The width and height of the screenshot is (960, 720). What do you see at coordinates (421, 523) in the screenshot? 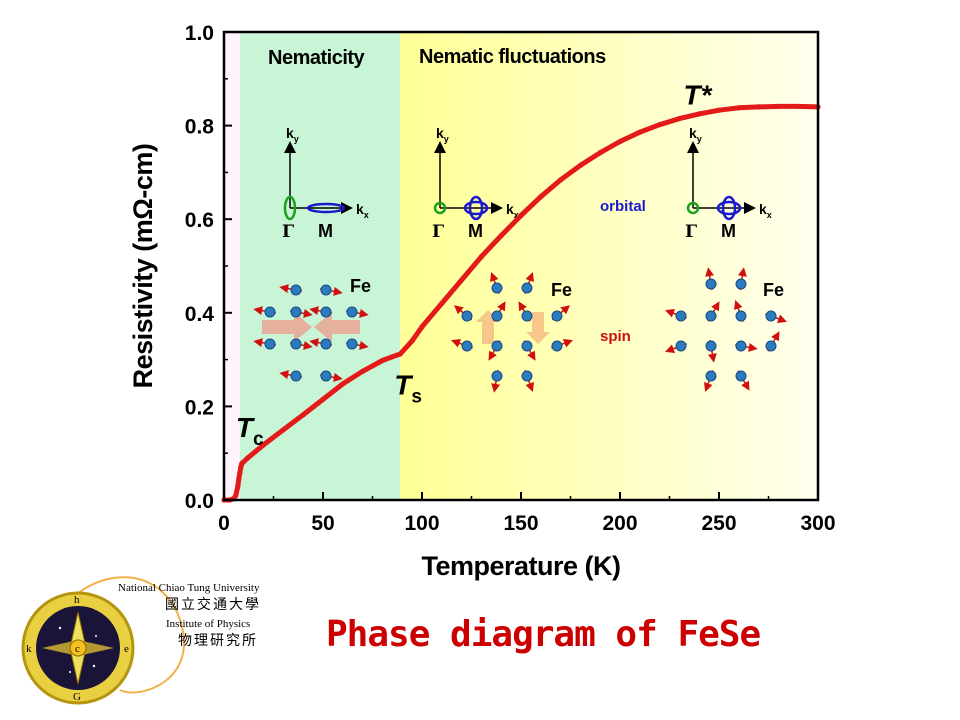
I see `x-tick-label: 100` at bounding box center [421, 523].